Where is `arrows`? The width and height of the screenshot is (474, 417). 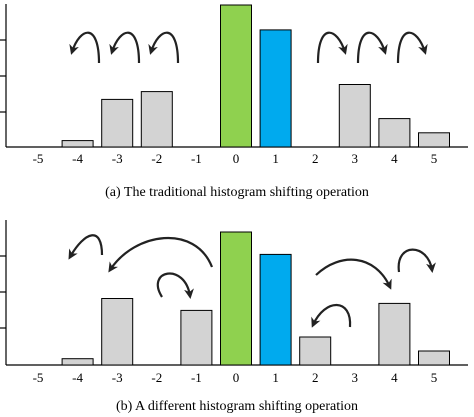 arrows is located at coordinates (248, 47).